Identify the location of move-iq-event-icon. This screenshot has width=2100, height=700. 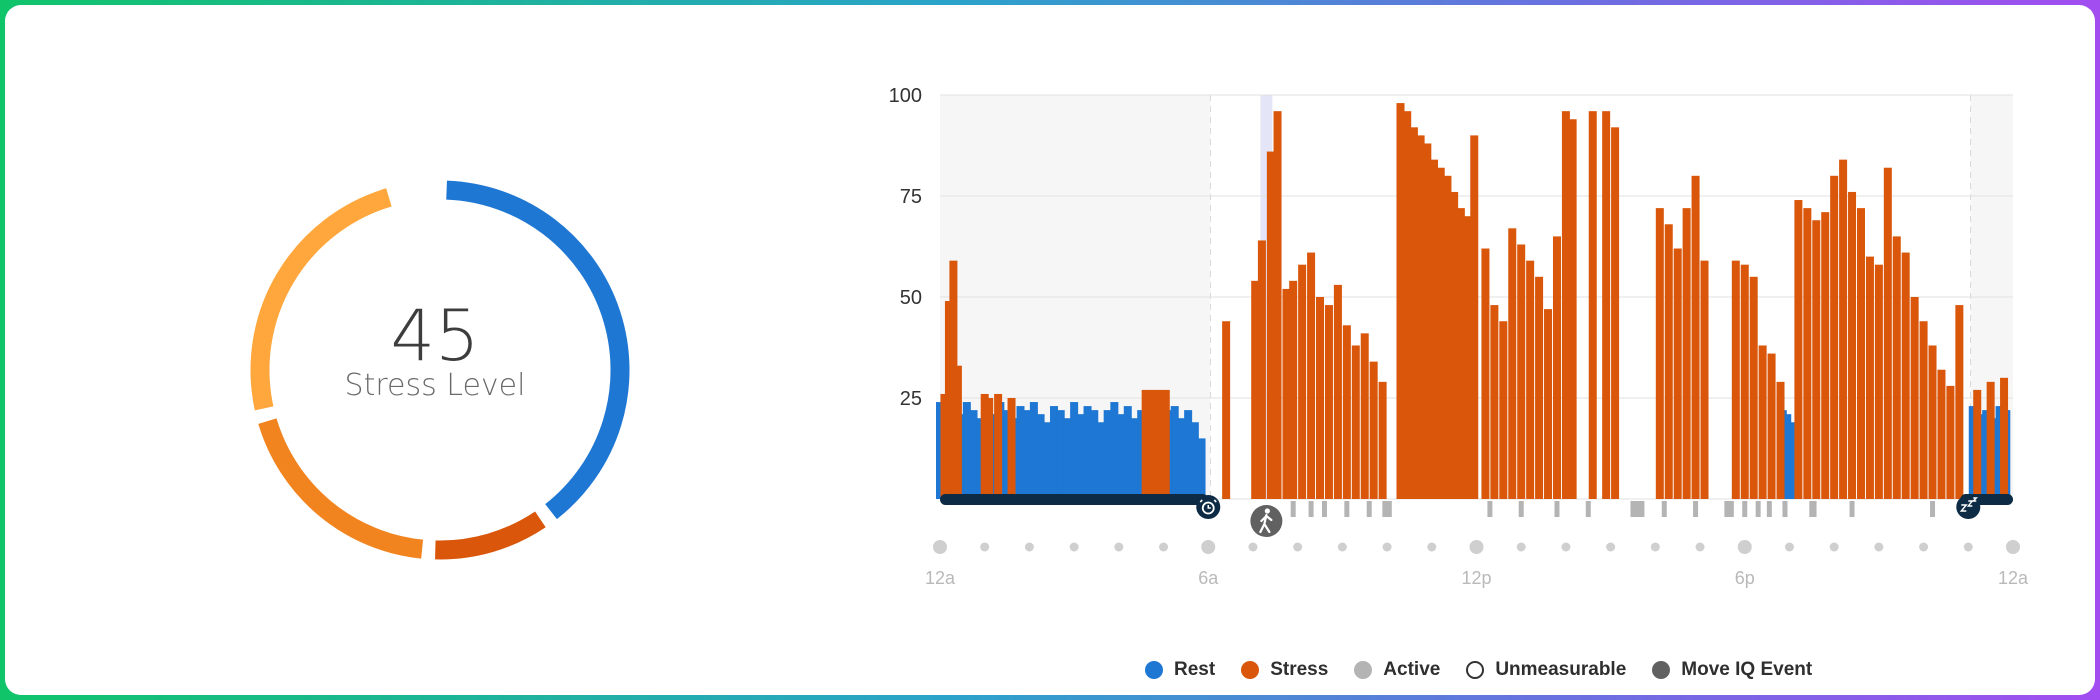
(1266, 521).